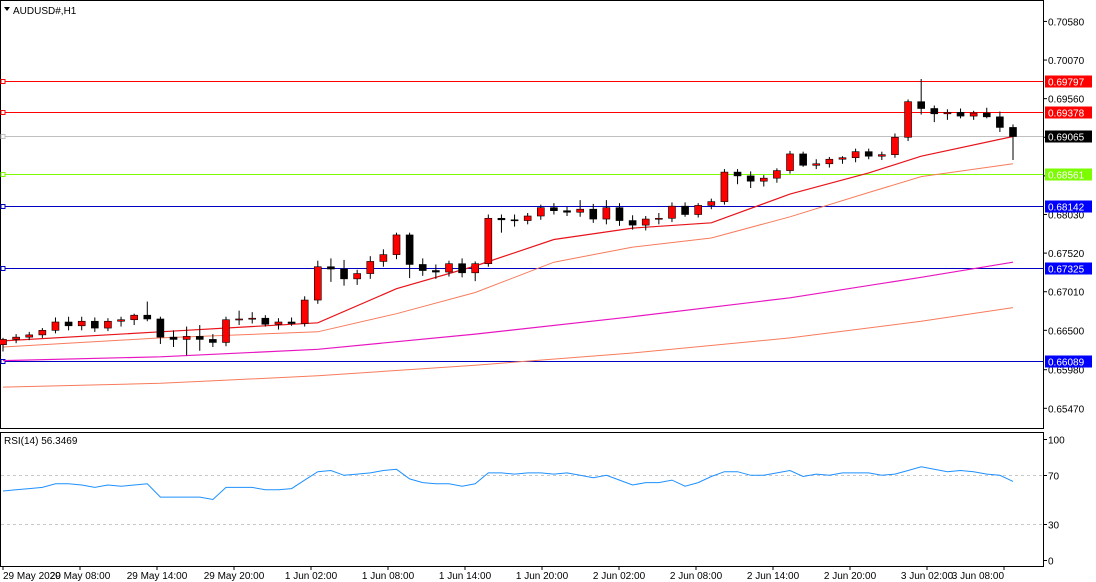 The image size is (1096, 582). Describe the element at coordinates (1056, 441) in the screenshot. I see `rsi-tick-label: 100` at that location.